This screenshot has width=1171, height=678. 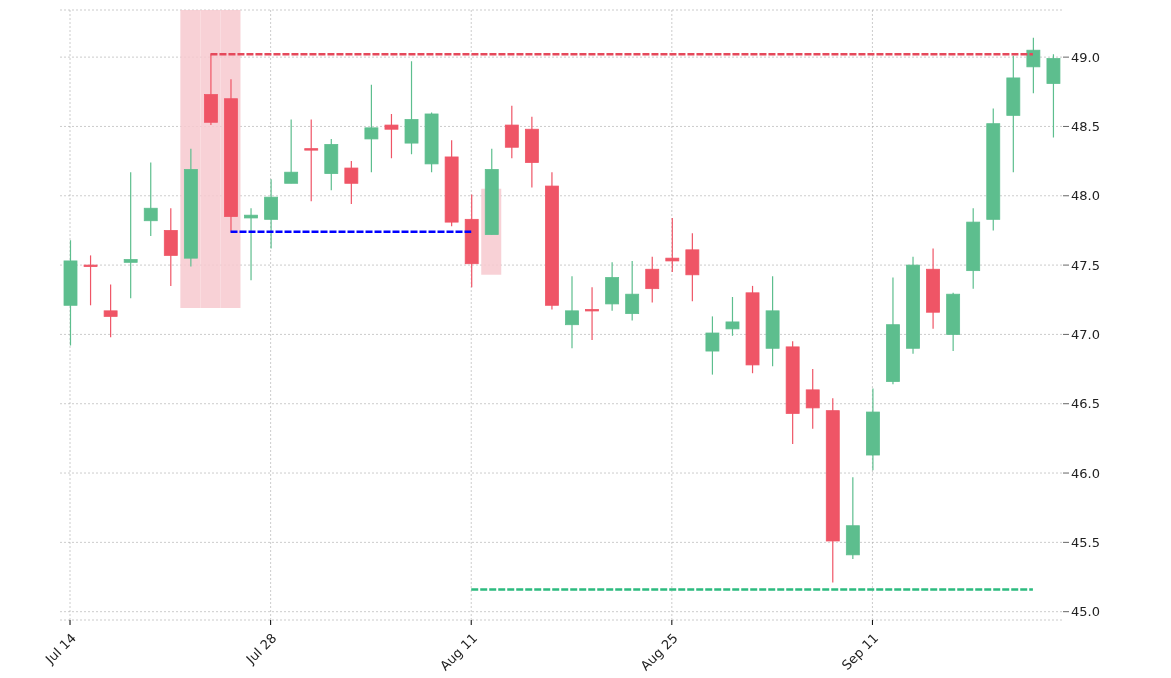 I want to click on y-tick-label: 46.0, so click(x=1085, y=473).